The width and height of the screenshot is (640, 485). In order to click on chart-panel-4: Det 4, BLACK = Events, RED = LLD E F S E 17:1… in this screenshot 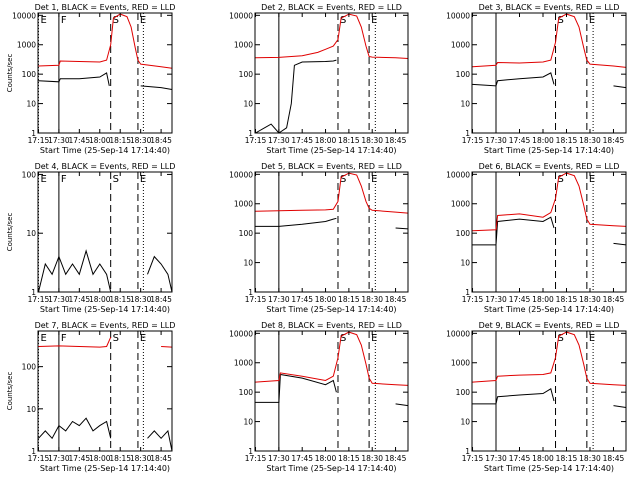, I will do `click(90, 238)`.